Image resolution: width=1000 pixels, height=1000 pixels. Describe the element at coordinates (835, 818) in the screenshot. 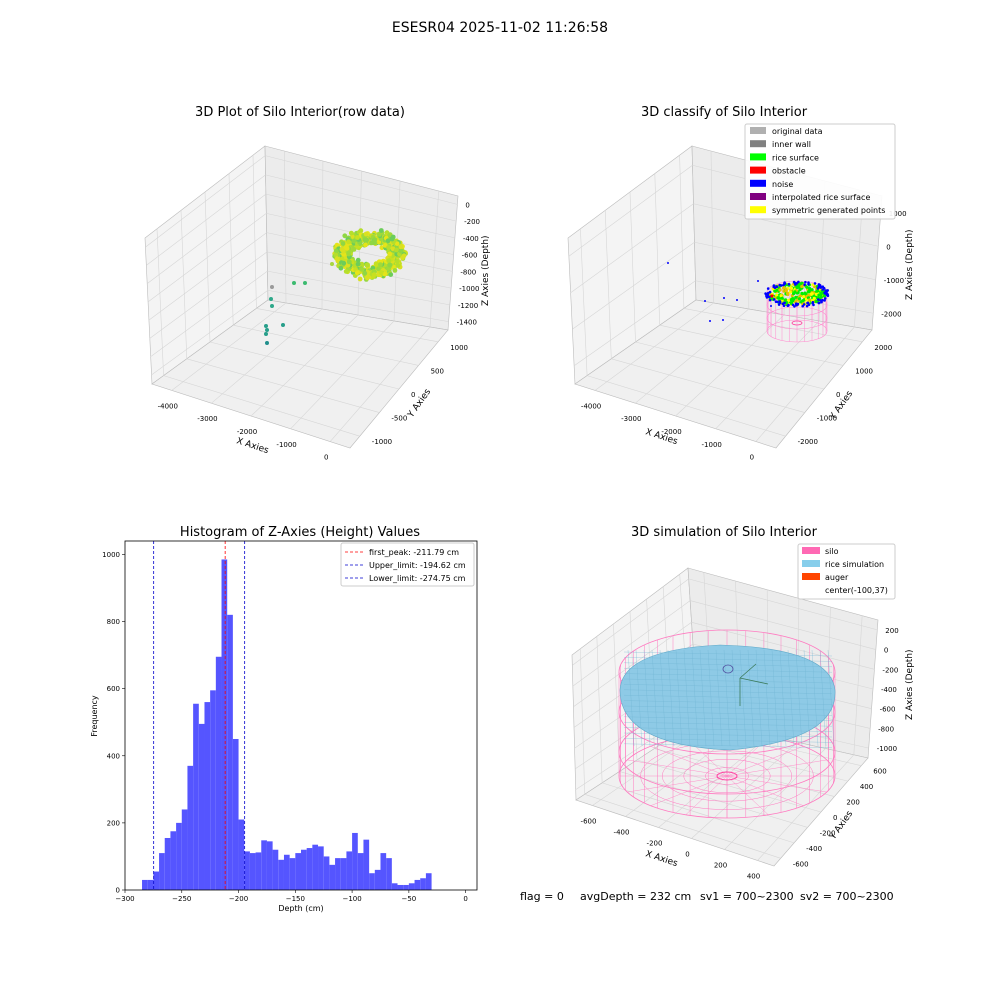

I see `sim-y-tick-label: 0` at that location.